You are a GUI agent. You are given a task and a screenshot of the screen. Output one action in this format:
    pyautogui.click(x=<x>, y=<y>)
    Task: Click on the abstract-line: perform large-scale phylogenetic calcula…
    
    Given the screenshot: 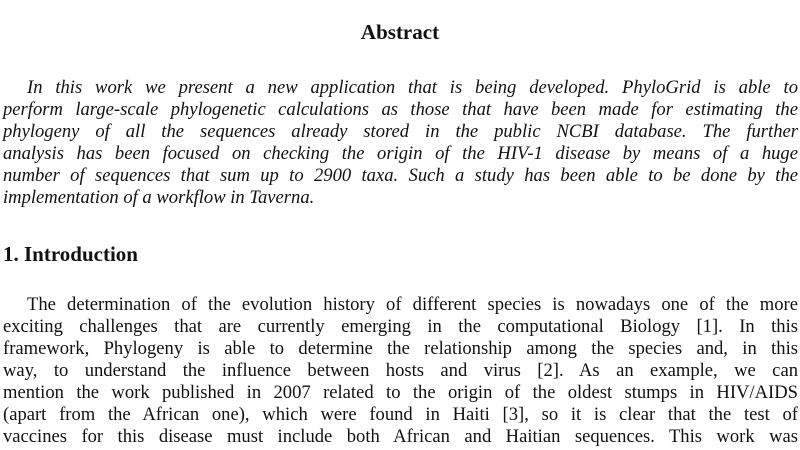 What is the action you would take?
    pyautogui.click(x=400, y=109)
    